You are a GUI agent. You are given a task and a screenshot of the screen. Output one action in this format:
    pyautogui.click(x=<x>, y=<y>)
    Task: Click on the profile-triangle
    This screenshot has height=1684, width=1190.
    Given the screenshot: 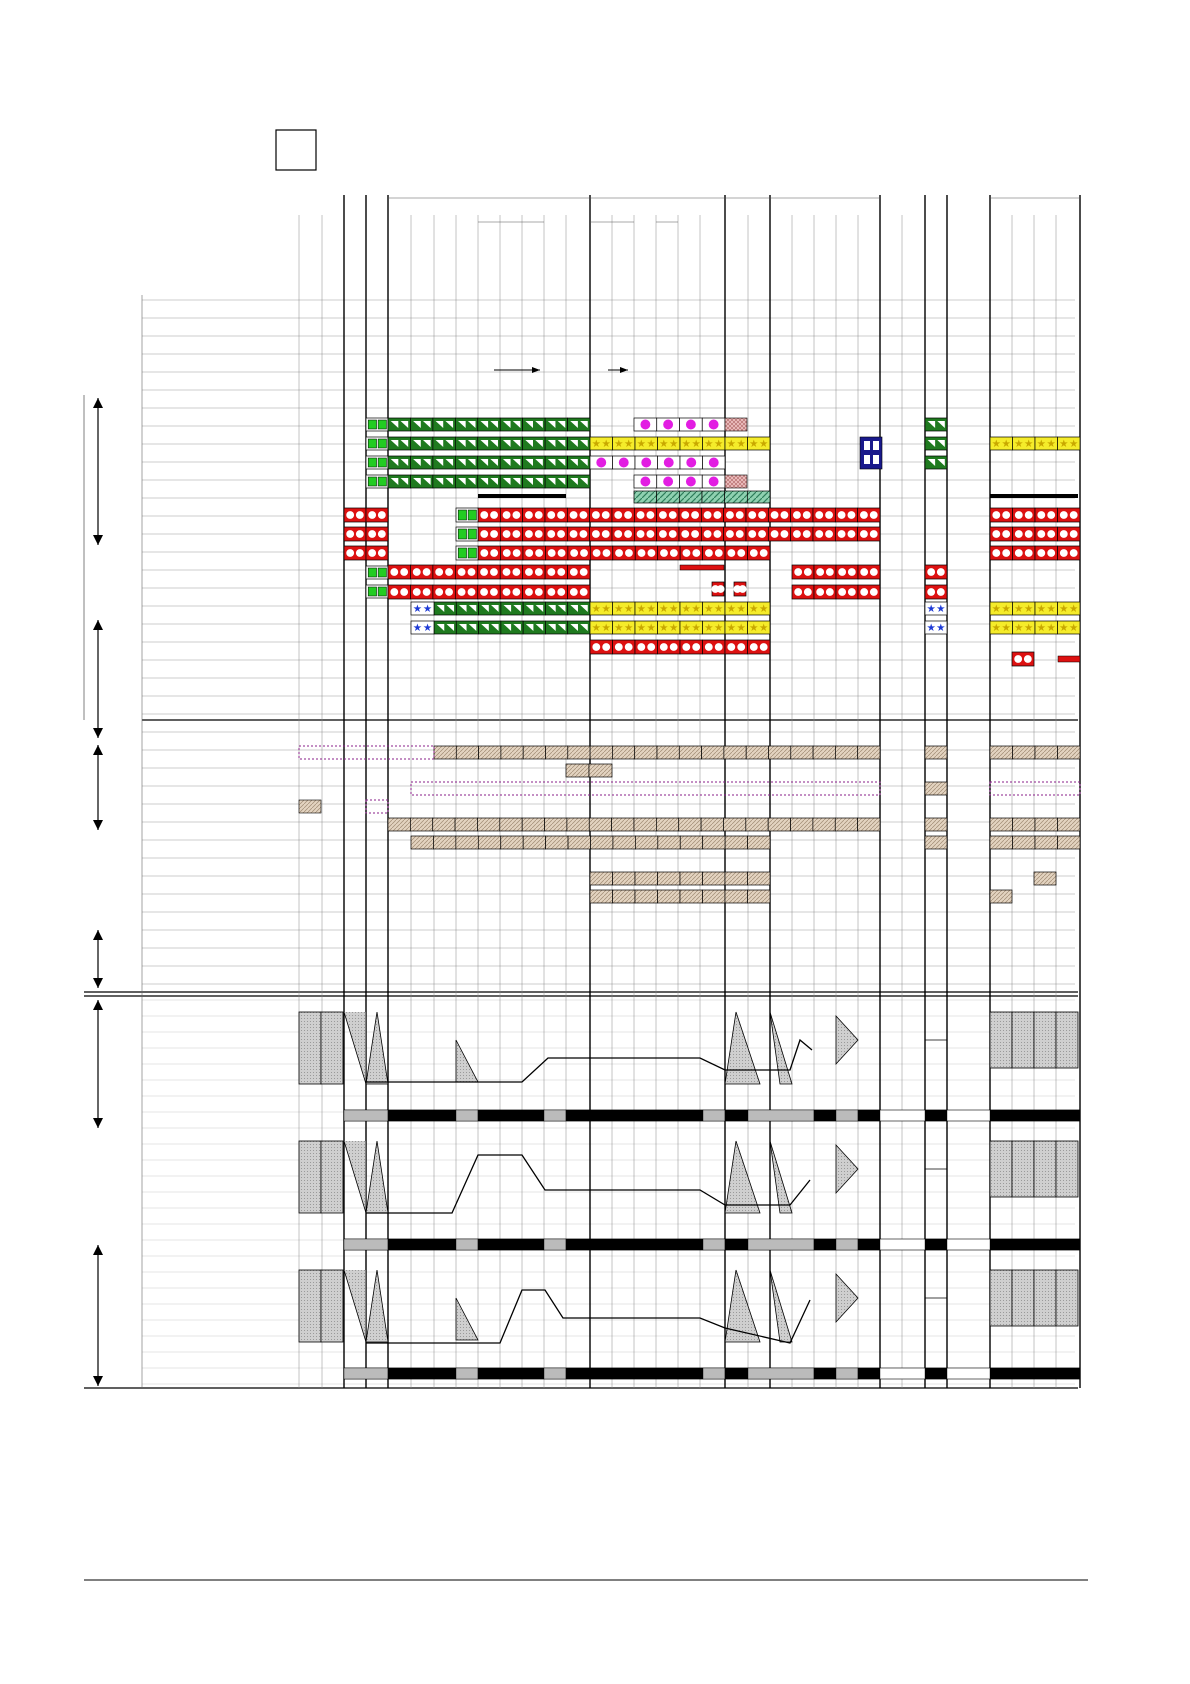 What is the action you would take?
    pyautogui.click(x=742, y=1306)
    